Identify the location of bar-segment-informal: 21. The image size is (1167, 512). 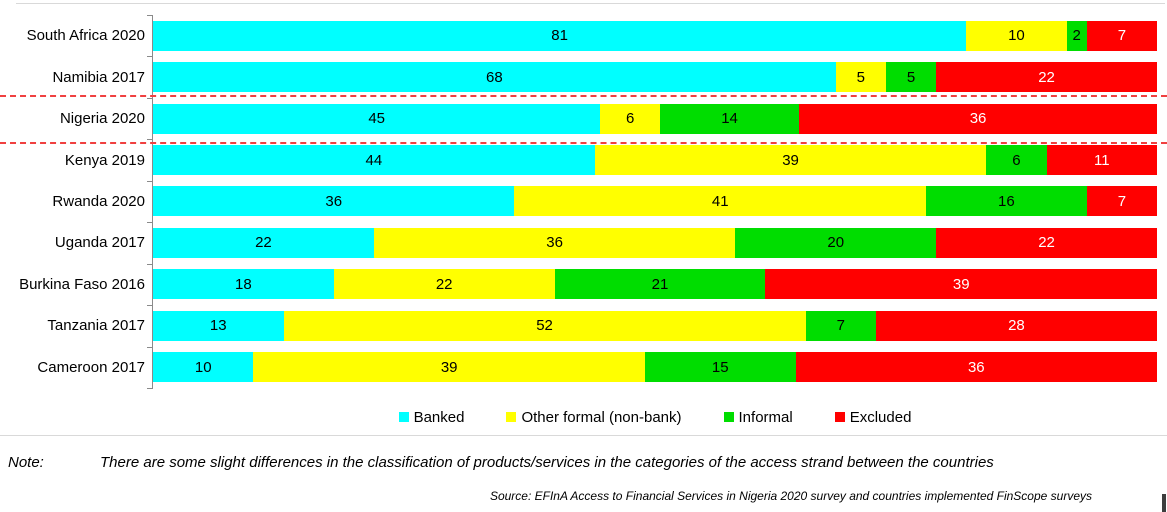
(660, 284).